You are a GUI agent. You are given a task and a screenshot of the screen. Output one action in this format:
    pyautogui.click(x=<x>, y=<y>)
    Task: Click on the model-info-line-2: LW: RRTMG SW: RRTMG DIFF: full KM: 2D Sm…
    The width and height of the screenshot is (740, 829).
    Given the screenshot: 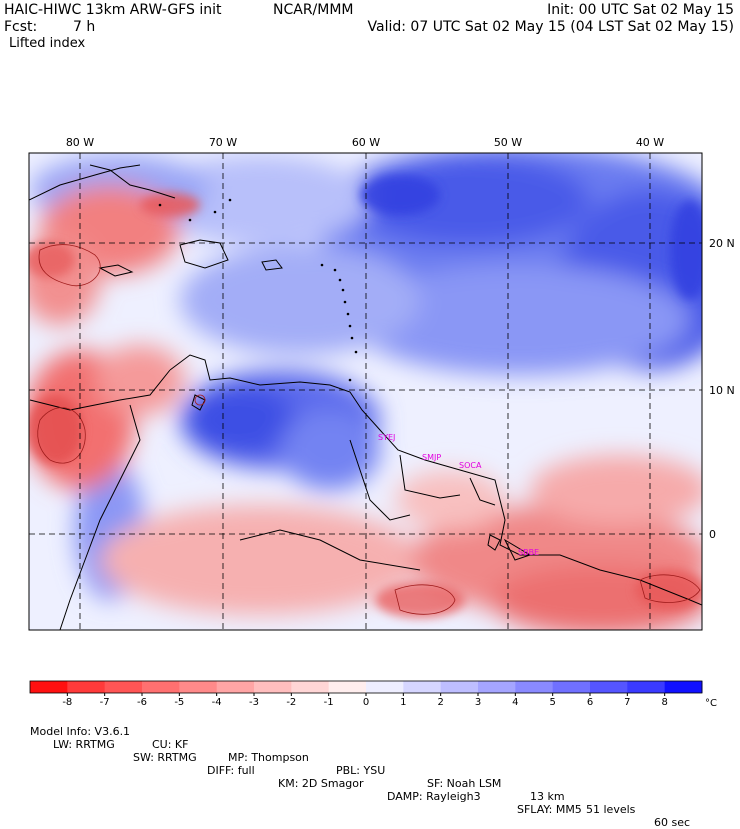 What is the action you would take?
    pyautogui.click(x=317, y=770)
    